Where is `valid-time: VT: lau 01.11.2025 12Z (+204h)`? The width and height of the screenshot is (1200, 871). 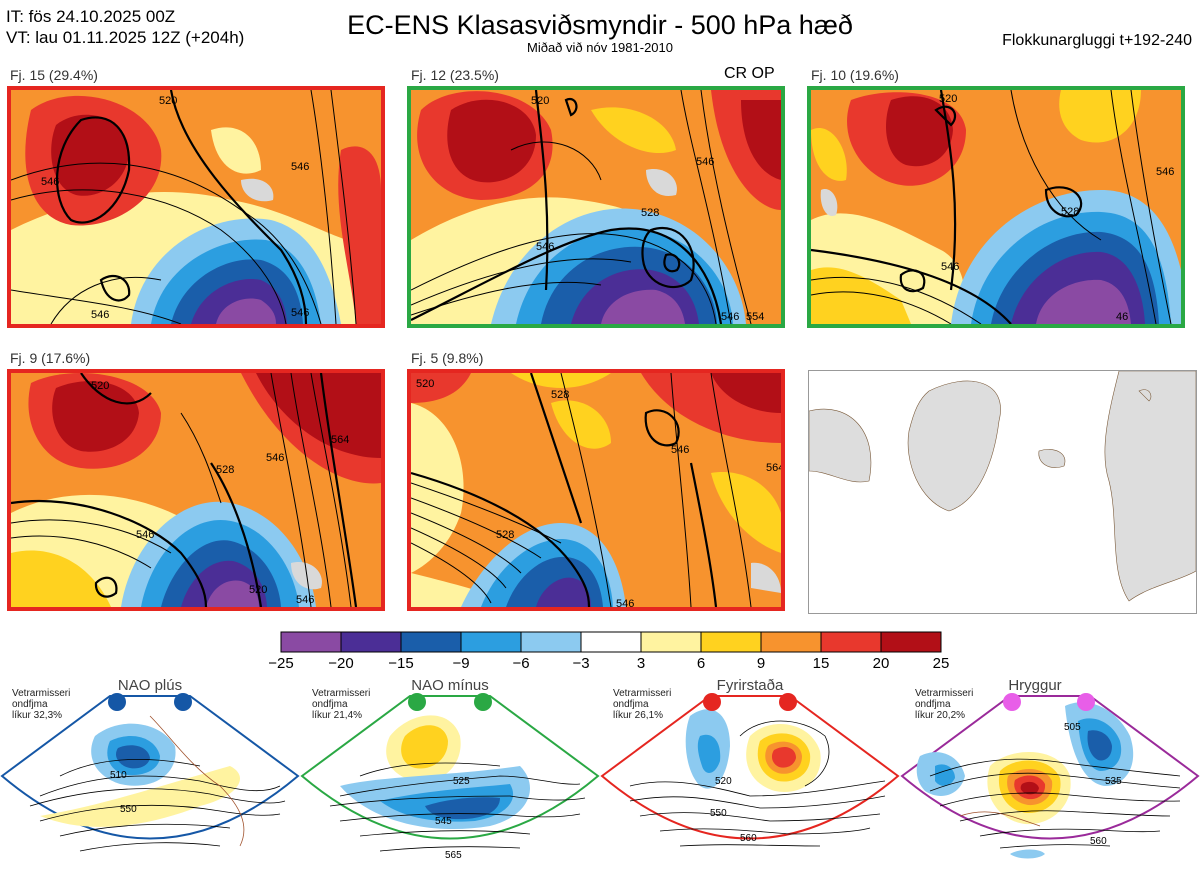 valid-time: VT: lau 01.11.2025 12Z (+204h) is located at coordinates (125, 37).